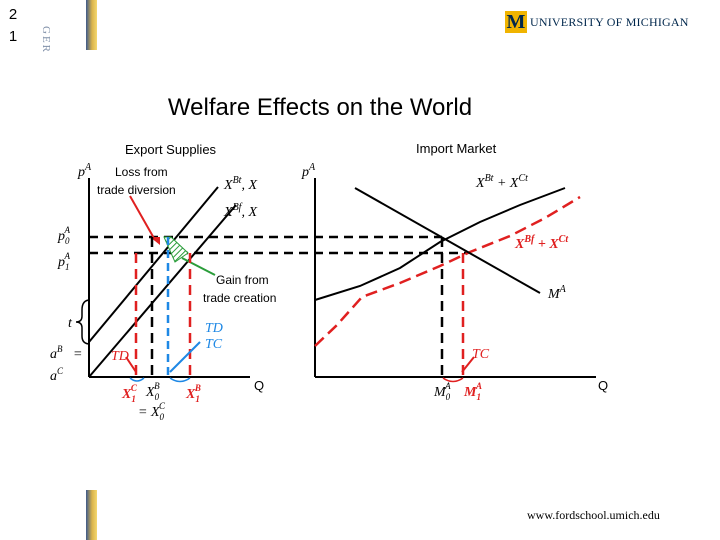  I want to click on td-pointer-red, so click(131, 364).